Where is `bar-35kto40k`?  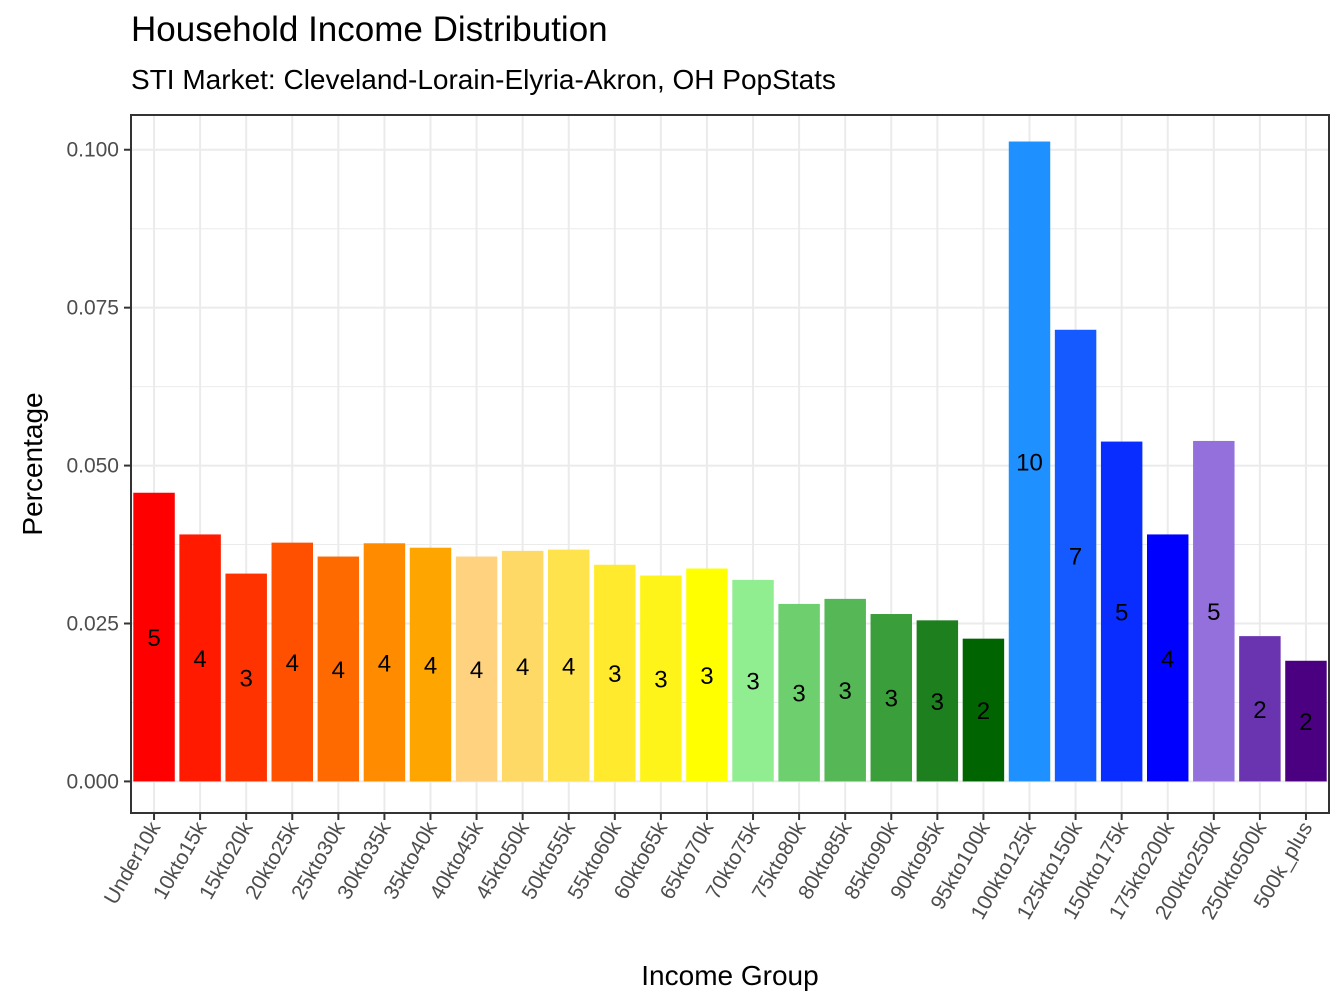 bar-35kto40k is located at coordinates (430, 664).